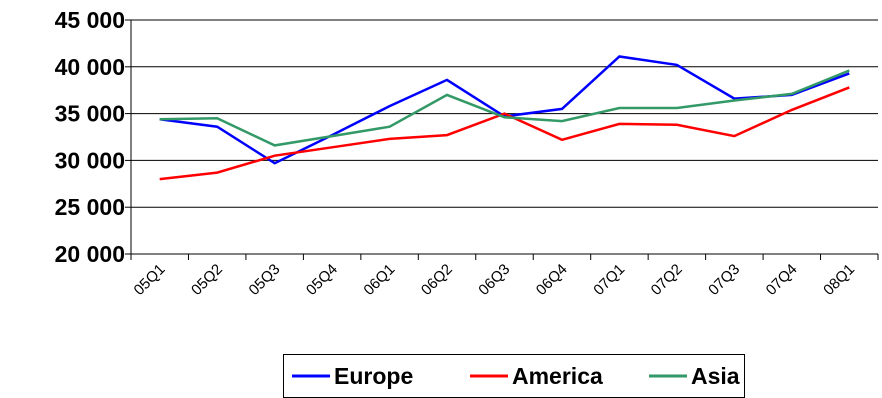 The width and height of the screenshot is (882, 398). What do you see at coordinates (90, 254) in the screenshot?
I see `y-tick-label: 20 000` at bounding box center [90, 254].